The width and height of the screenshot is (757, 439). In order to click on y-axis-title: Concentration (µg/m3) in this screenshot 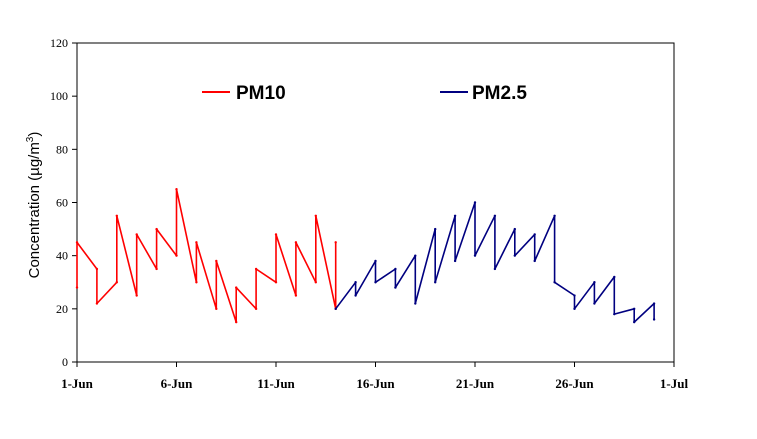, I will do `click(34, 205)`.